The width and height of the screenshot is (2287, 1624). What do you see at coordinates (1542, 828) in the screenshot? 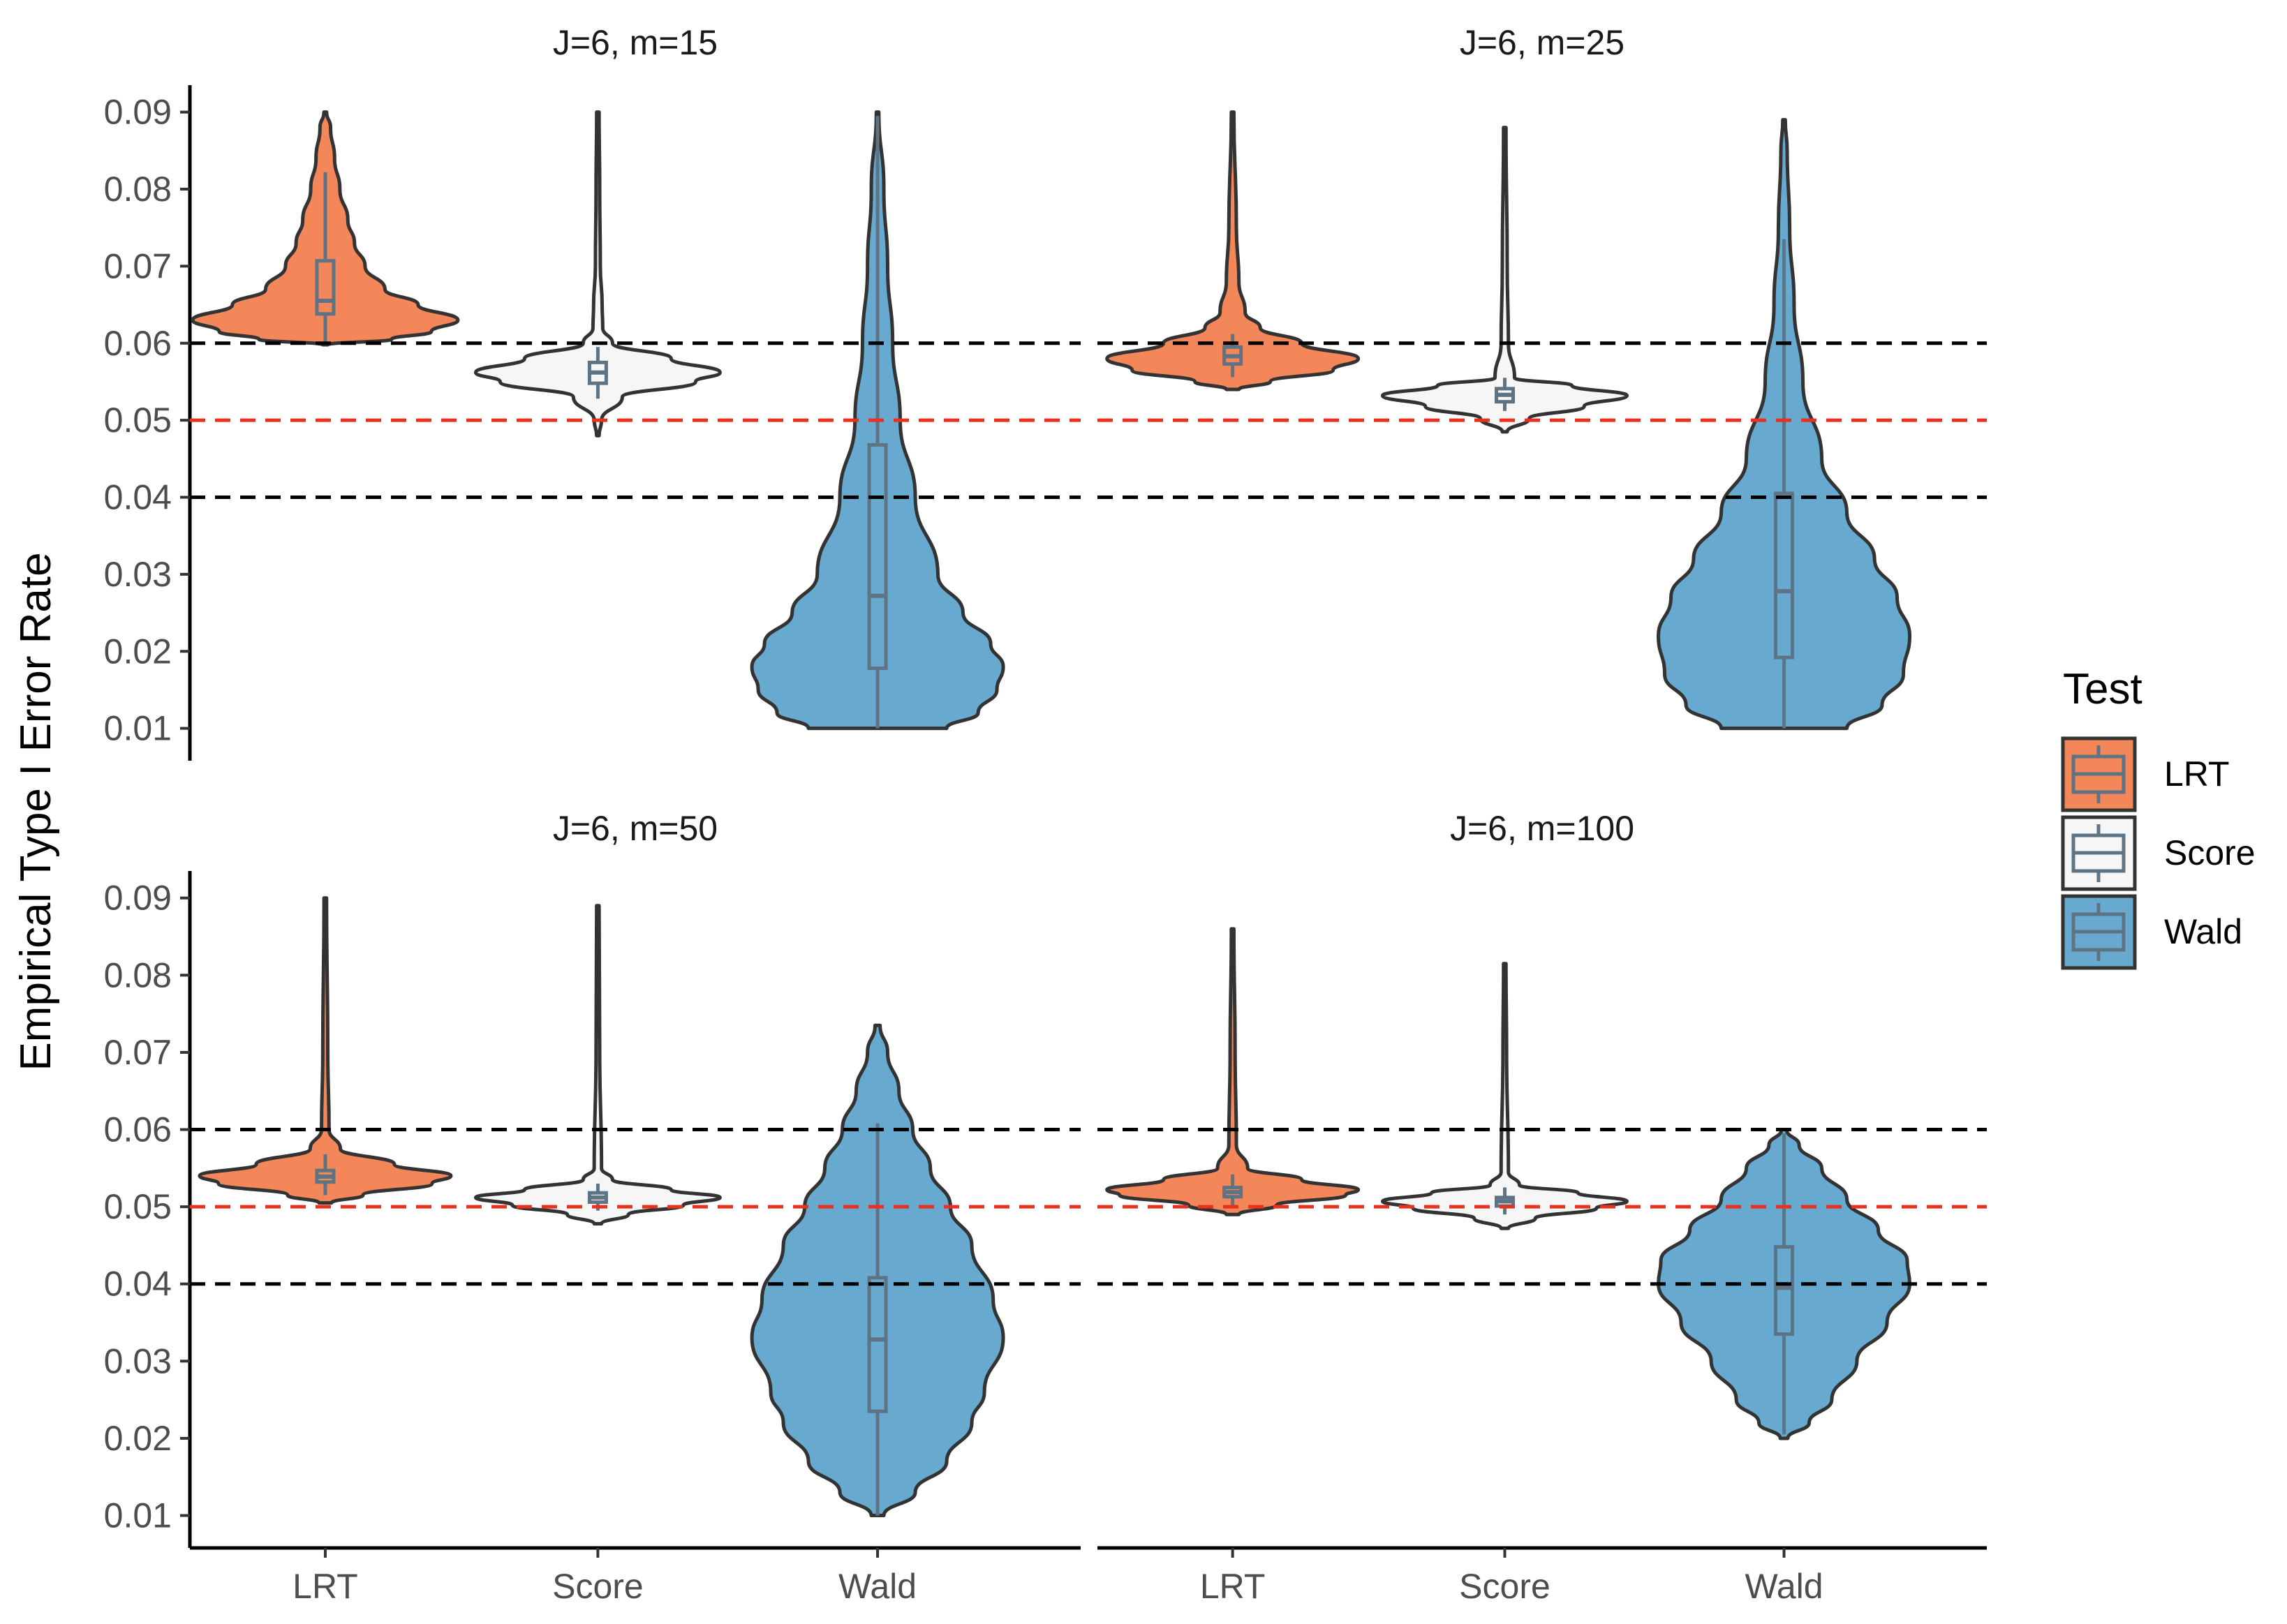
I see `panel-title: J=6, m=100` at bounding box center [1542, 828].